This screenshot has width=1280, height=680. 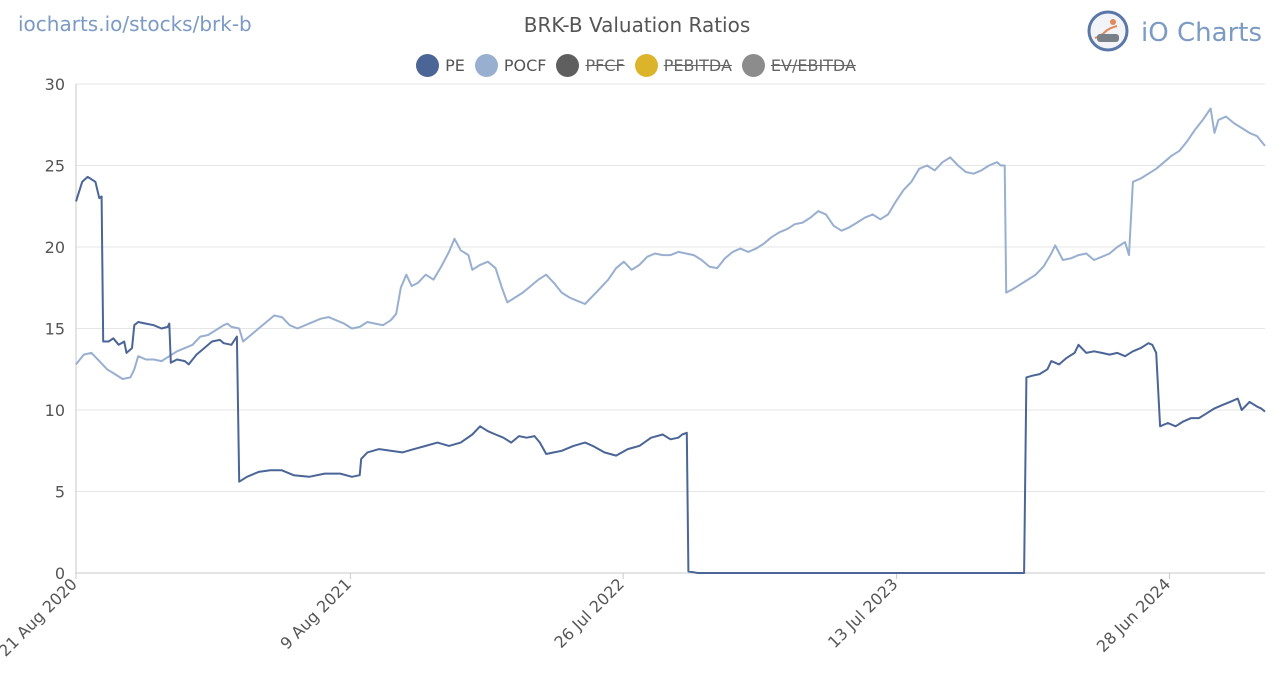 I want to click on legend-evebitda-marker-icon, so click(x=753, y=65).